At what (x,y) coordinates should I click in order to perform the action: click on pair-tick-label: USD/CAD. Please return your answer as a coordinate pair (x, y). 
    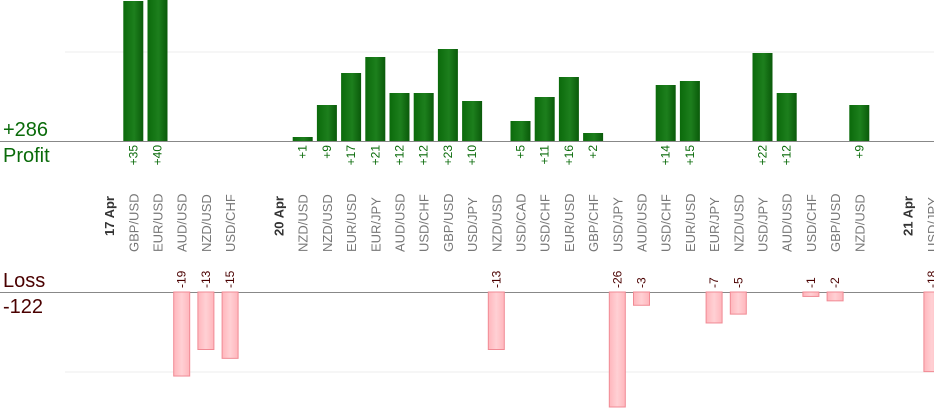
    Looking at the image, I should click on (521, 222).